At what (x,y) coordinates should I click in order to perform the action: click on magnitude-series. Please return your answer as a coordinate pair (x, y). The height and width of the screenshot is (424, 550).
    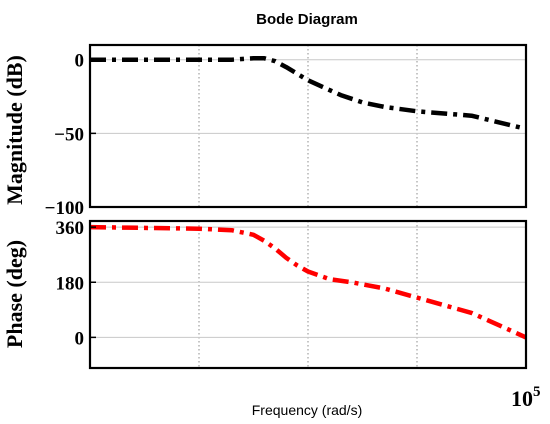
    Looking at the image, I should click on (308, 94).